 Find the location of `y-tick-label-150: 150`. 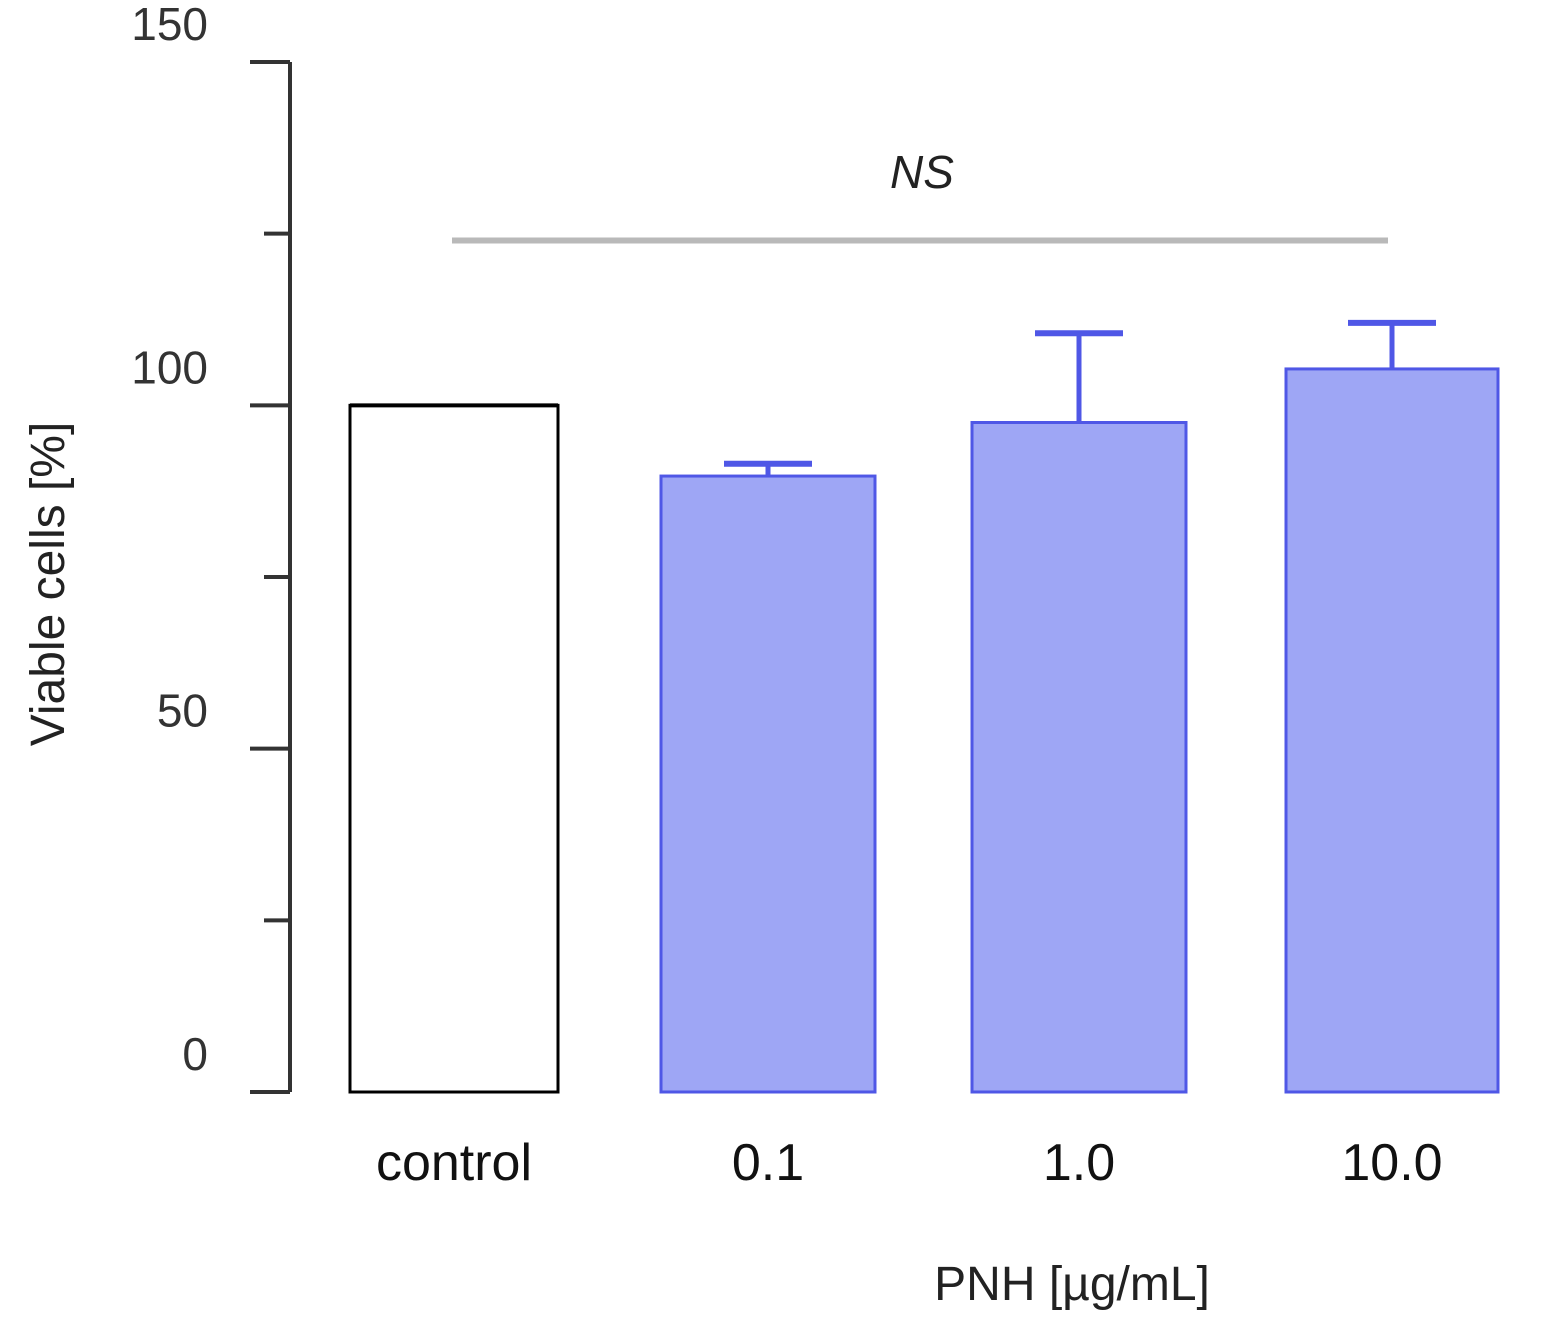

y-tick-label-150: 150 is located at coordinates (169, 25).